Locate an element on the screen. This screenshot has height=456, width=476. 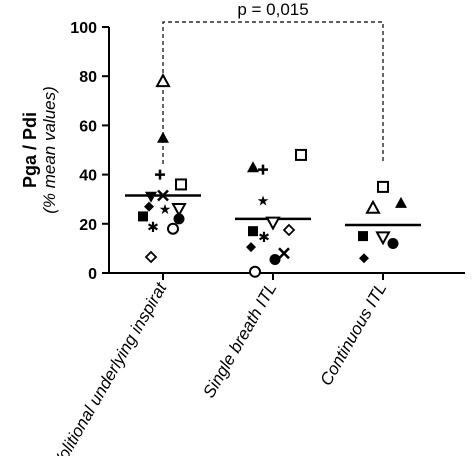
x-tick-label: Volitional underlying inspirat is located at coordinates (109, 367).